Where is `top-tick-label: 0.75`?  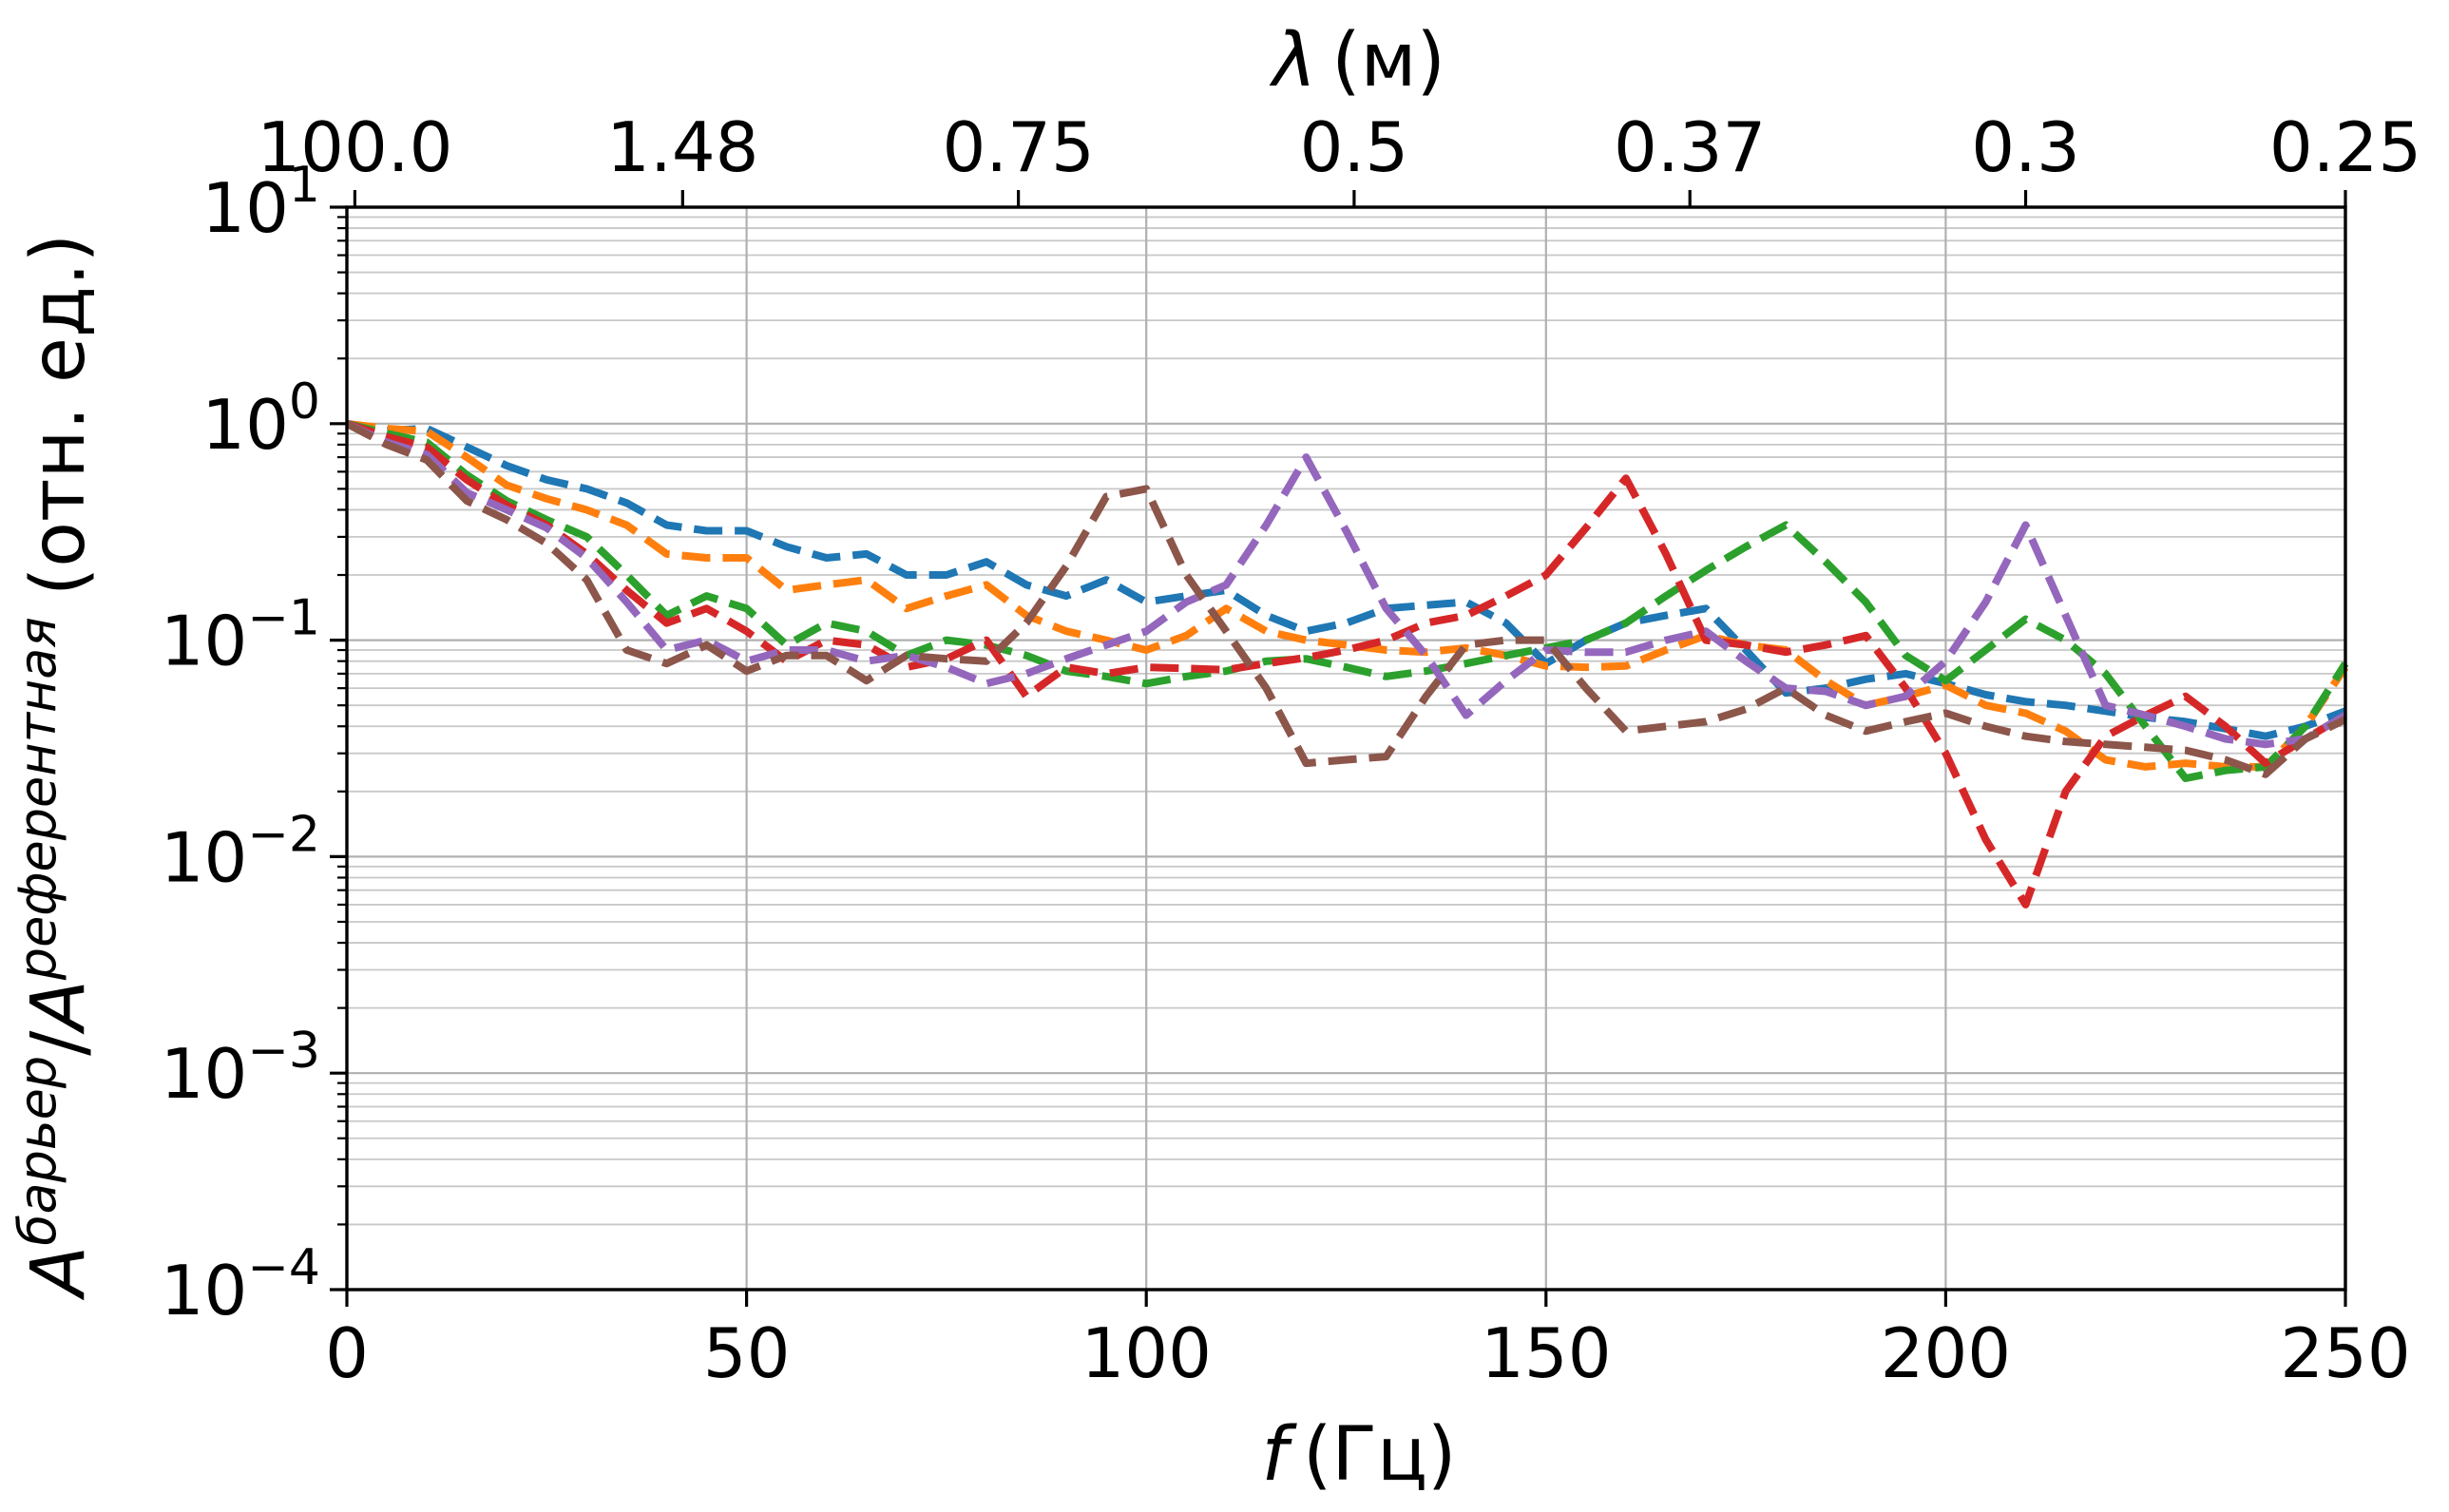 top-tick-label: 0.75 is located at coordinates (1018, 147).